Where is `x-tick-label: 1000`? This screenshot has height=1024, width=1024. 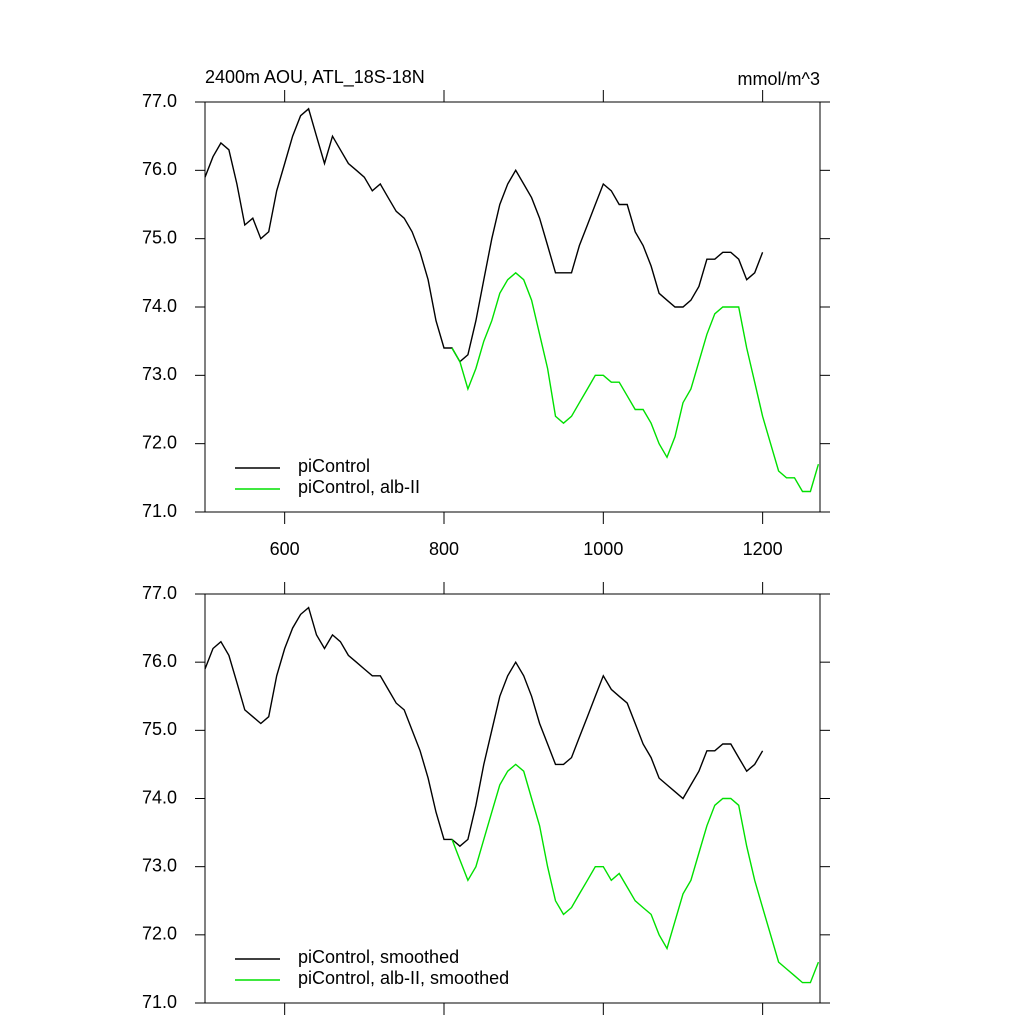
x-tick-label: 1000 is located at coordinates (603, 549).